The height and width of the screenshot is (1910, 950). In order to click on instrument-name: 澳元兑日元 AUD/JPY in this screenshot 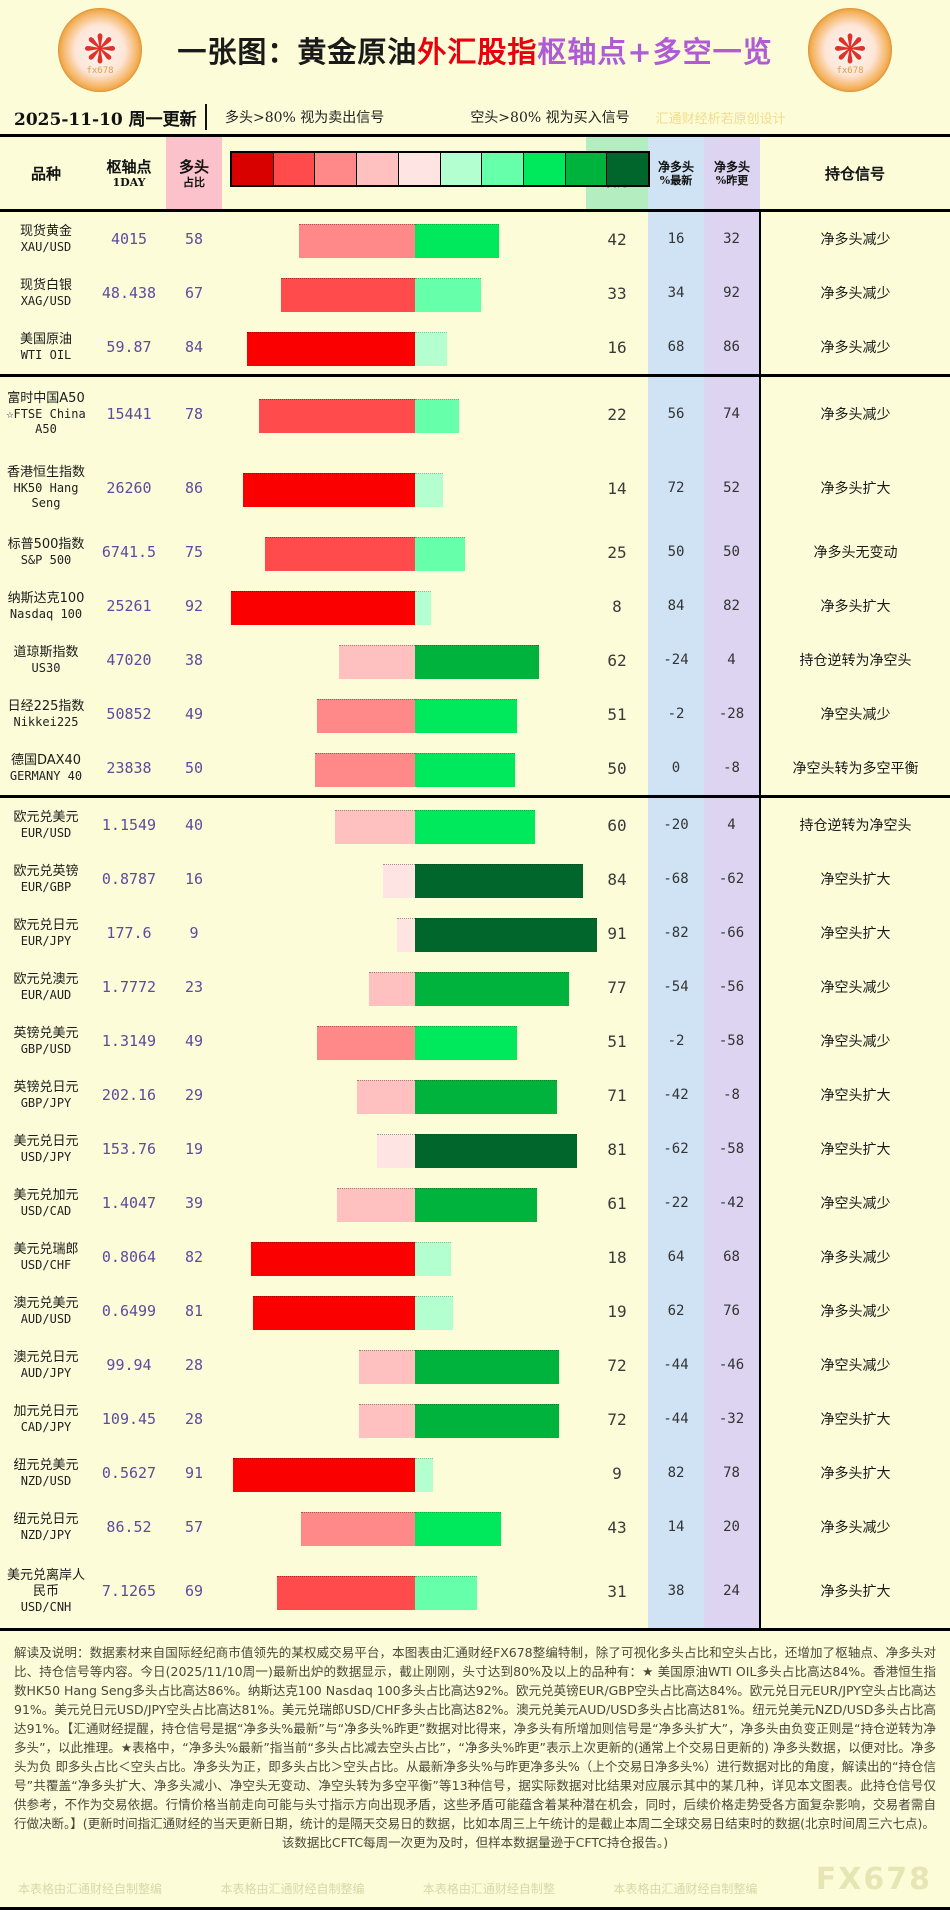, I will do `click(46, 1365)`.